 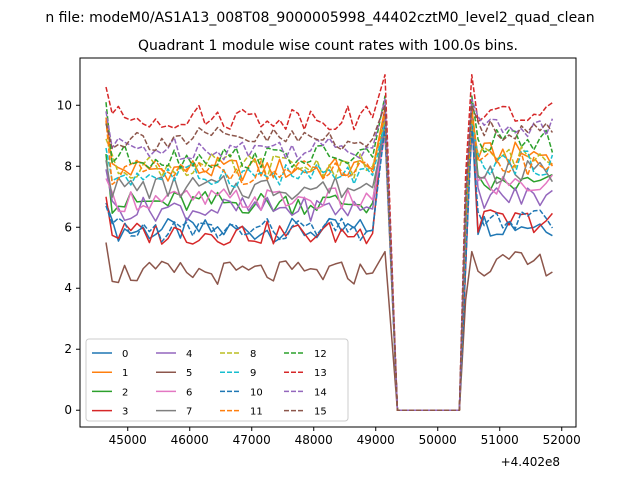 I want to click on y-tick-label: 8, so click(x=68, y=166).